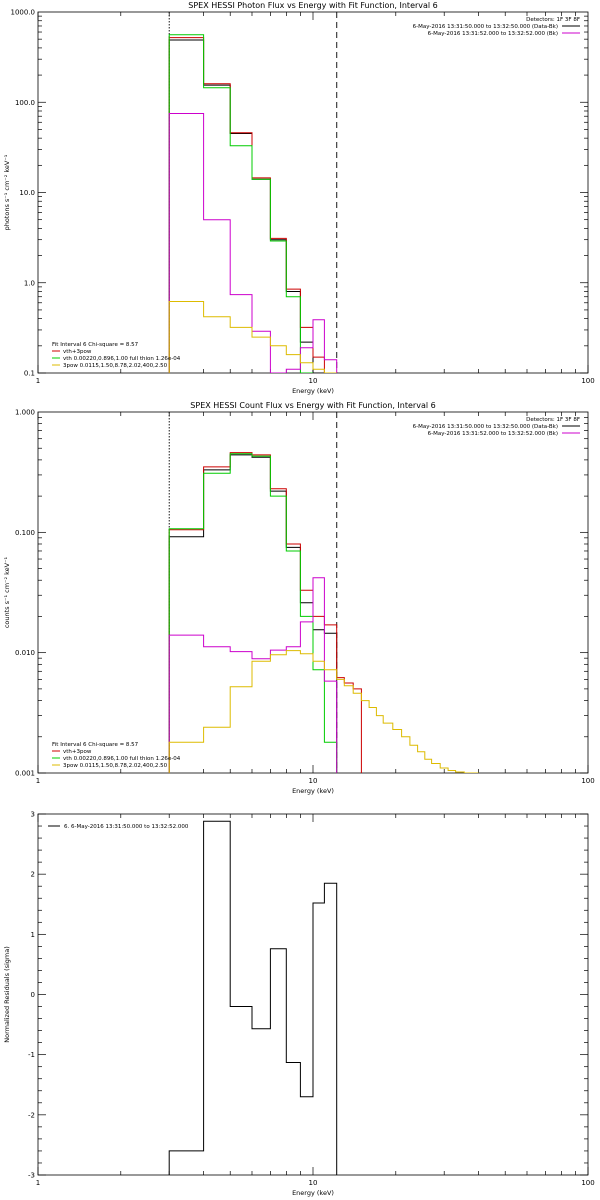 The height and width of the screenshot is (1200, 600). What do you see at coordinates (31, 1055) in the screenshot?
I see `y-tick-label: -1` at bounding box center [31, 1055].